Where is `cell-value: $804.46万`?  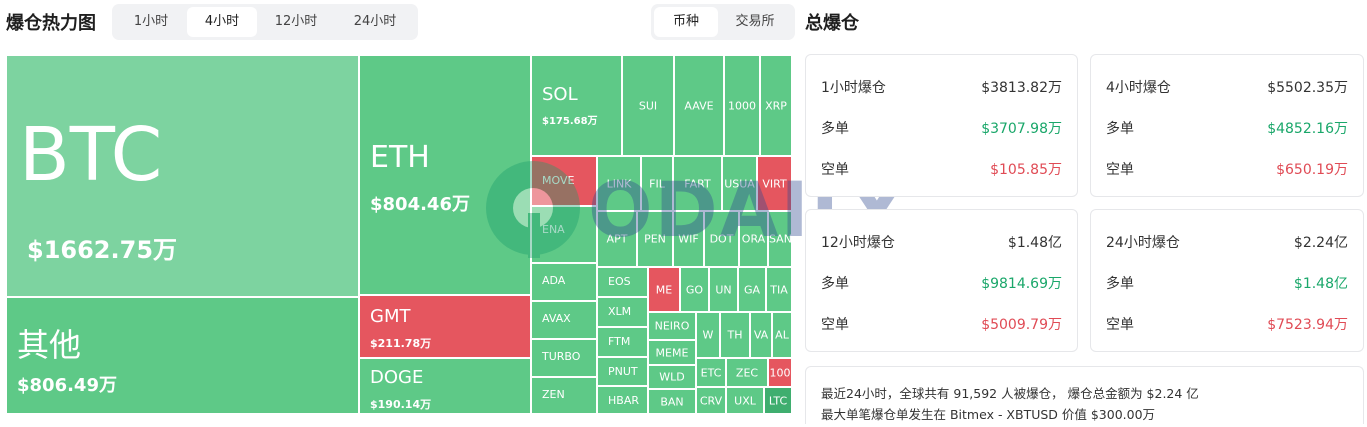
cell-value: $804.46万 is located at coordinates (420, 204).